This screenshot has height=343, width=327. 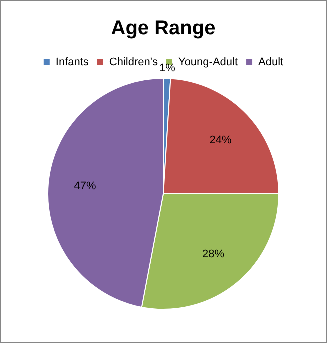 What do you see at coordinates (213, 254) in the screenshot?
I see `data-label: 28%` at bounding box center [213, 254].